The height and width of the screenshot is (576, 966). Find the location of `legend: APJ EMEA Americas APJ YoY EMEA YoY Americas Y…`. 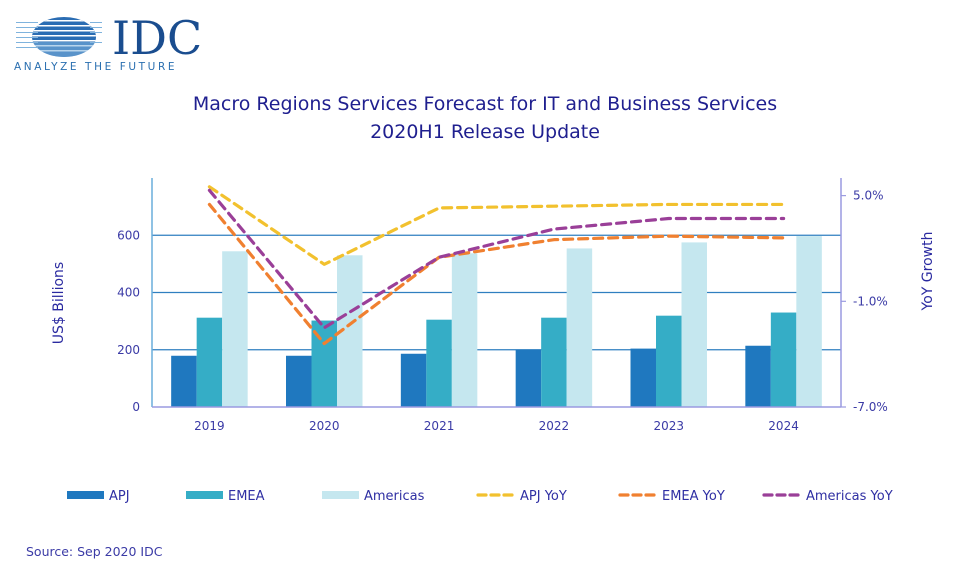

legend: APJ EMEA Americas APJ YoY EMEA YoY Americas Y… is located at coordinates (480, 496).